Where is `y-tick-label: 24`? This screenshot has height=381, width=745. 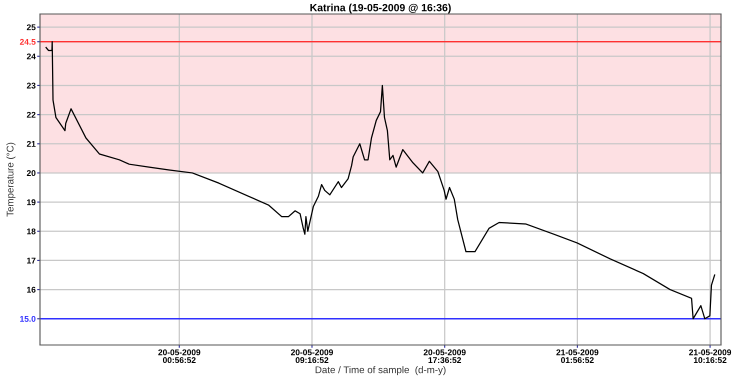 y-tick-label: 24 is located at coordinates (31, 56).